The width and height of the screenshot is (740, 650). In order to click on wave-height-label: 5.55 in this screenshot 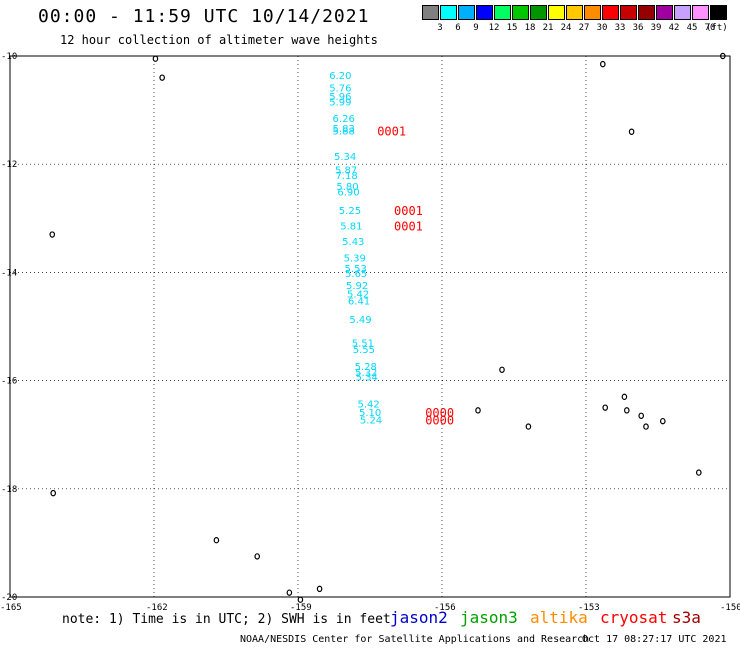, I will do `click(364, 350)`.